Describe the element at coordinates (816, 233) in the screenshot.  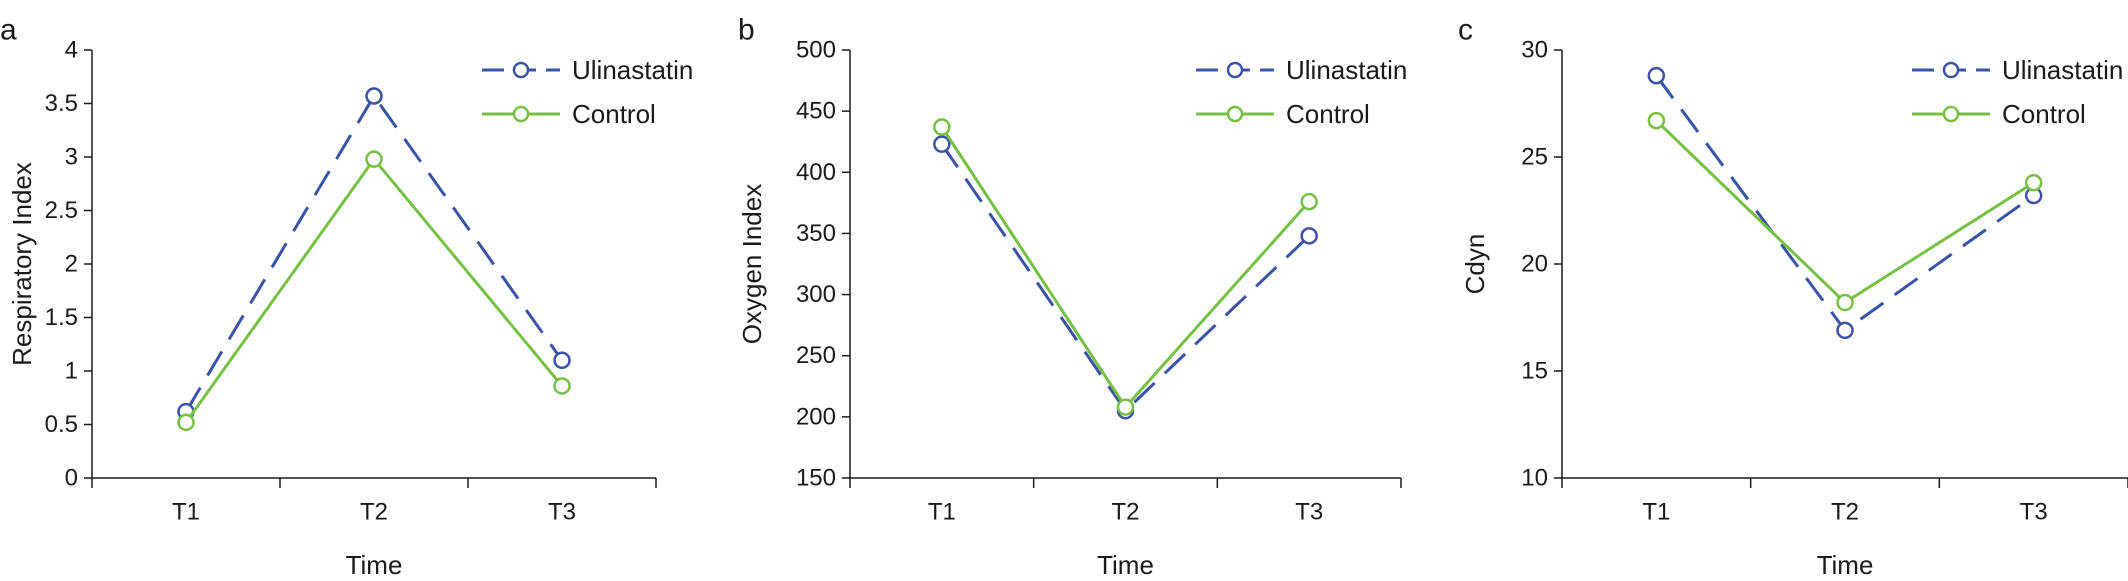
I see `y-tick-label: 350` at that location.